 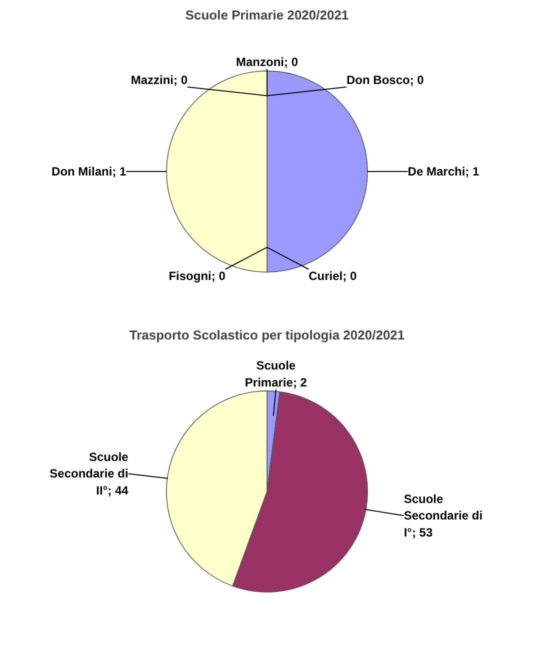 What do you see at coordinates (276, 374) in the screenshot?
I see `data-label: Scuole Primarie; 2` at bounding box center [276, 374].